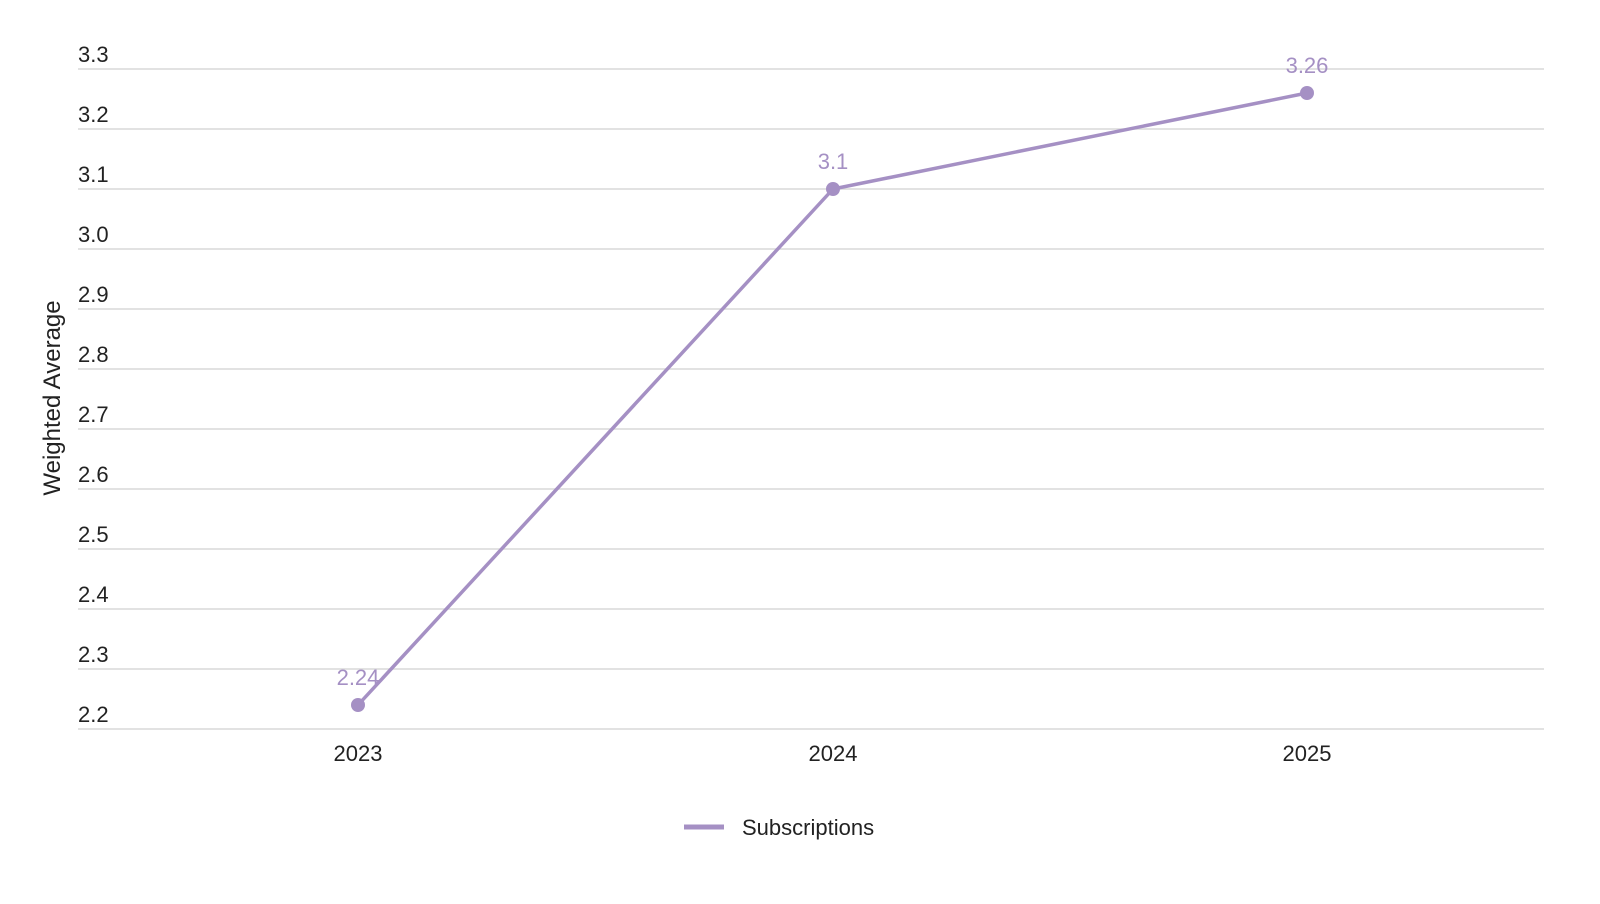  I want to click on y-tick-label: 3.2, so click(93, 114).